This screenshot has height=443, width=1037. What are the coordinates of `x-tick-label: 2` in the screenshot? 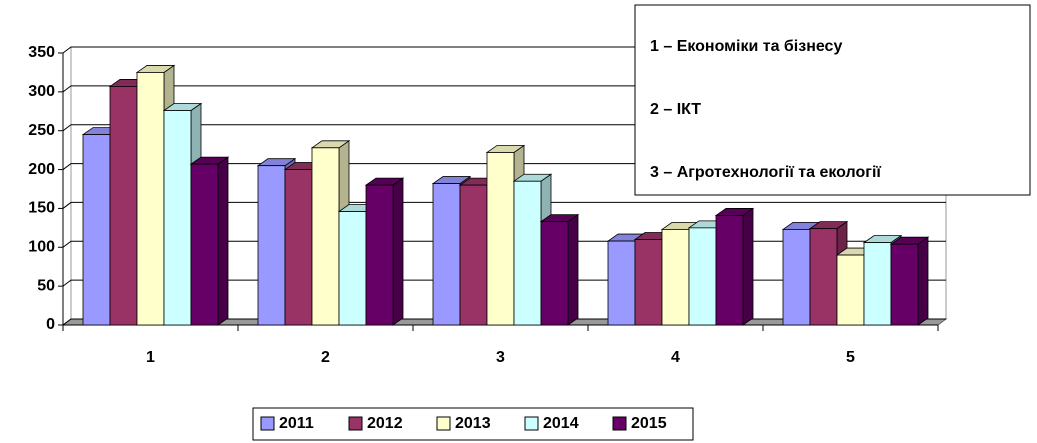 It's located at (325, 357).